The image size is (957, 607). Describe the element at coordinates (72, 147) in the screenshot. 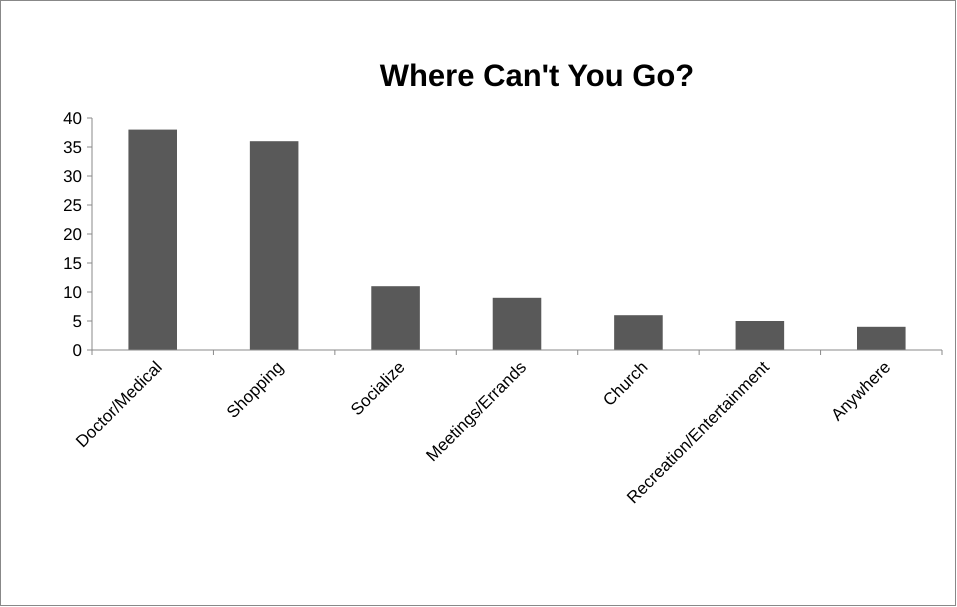

I see `y-tick-label: 35` at that location.